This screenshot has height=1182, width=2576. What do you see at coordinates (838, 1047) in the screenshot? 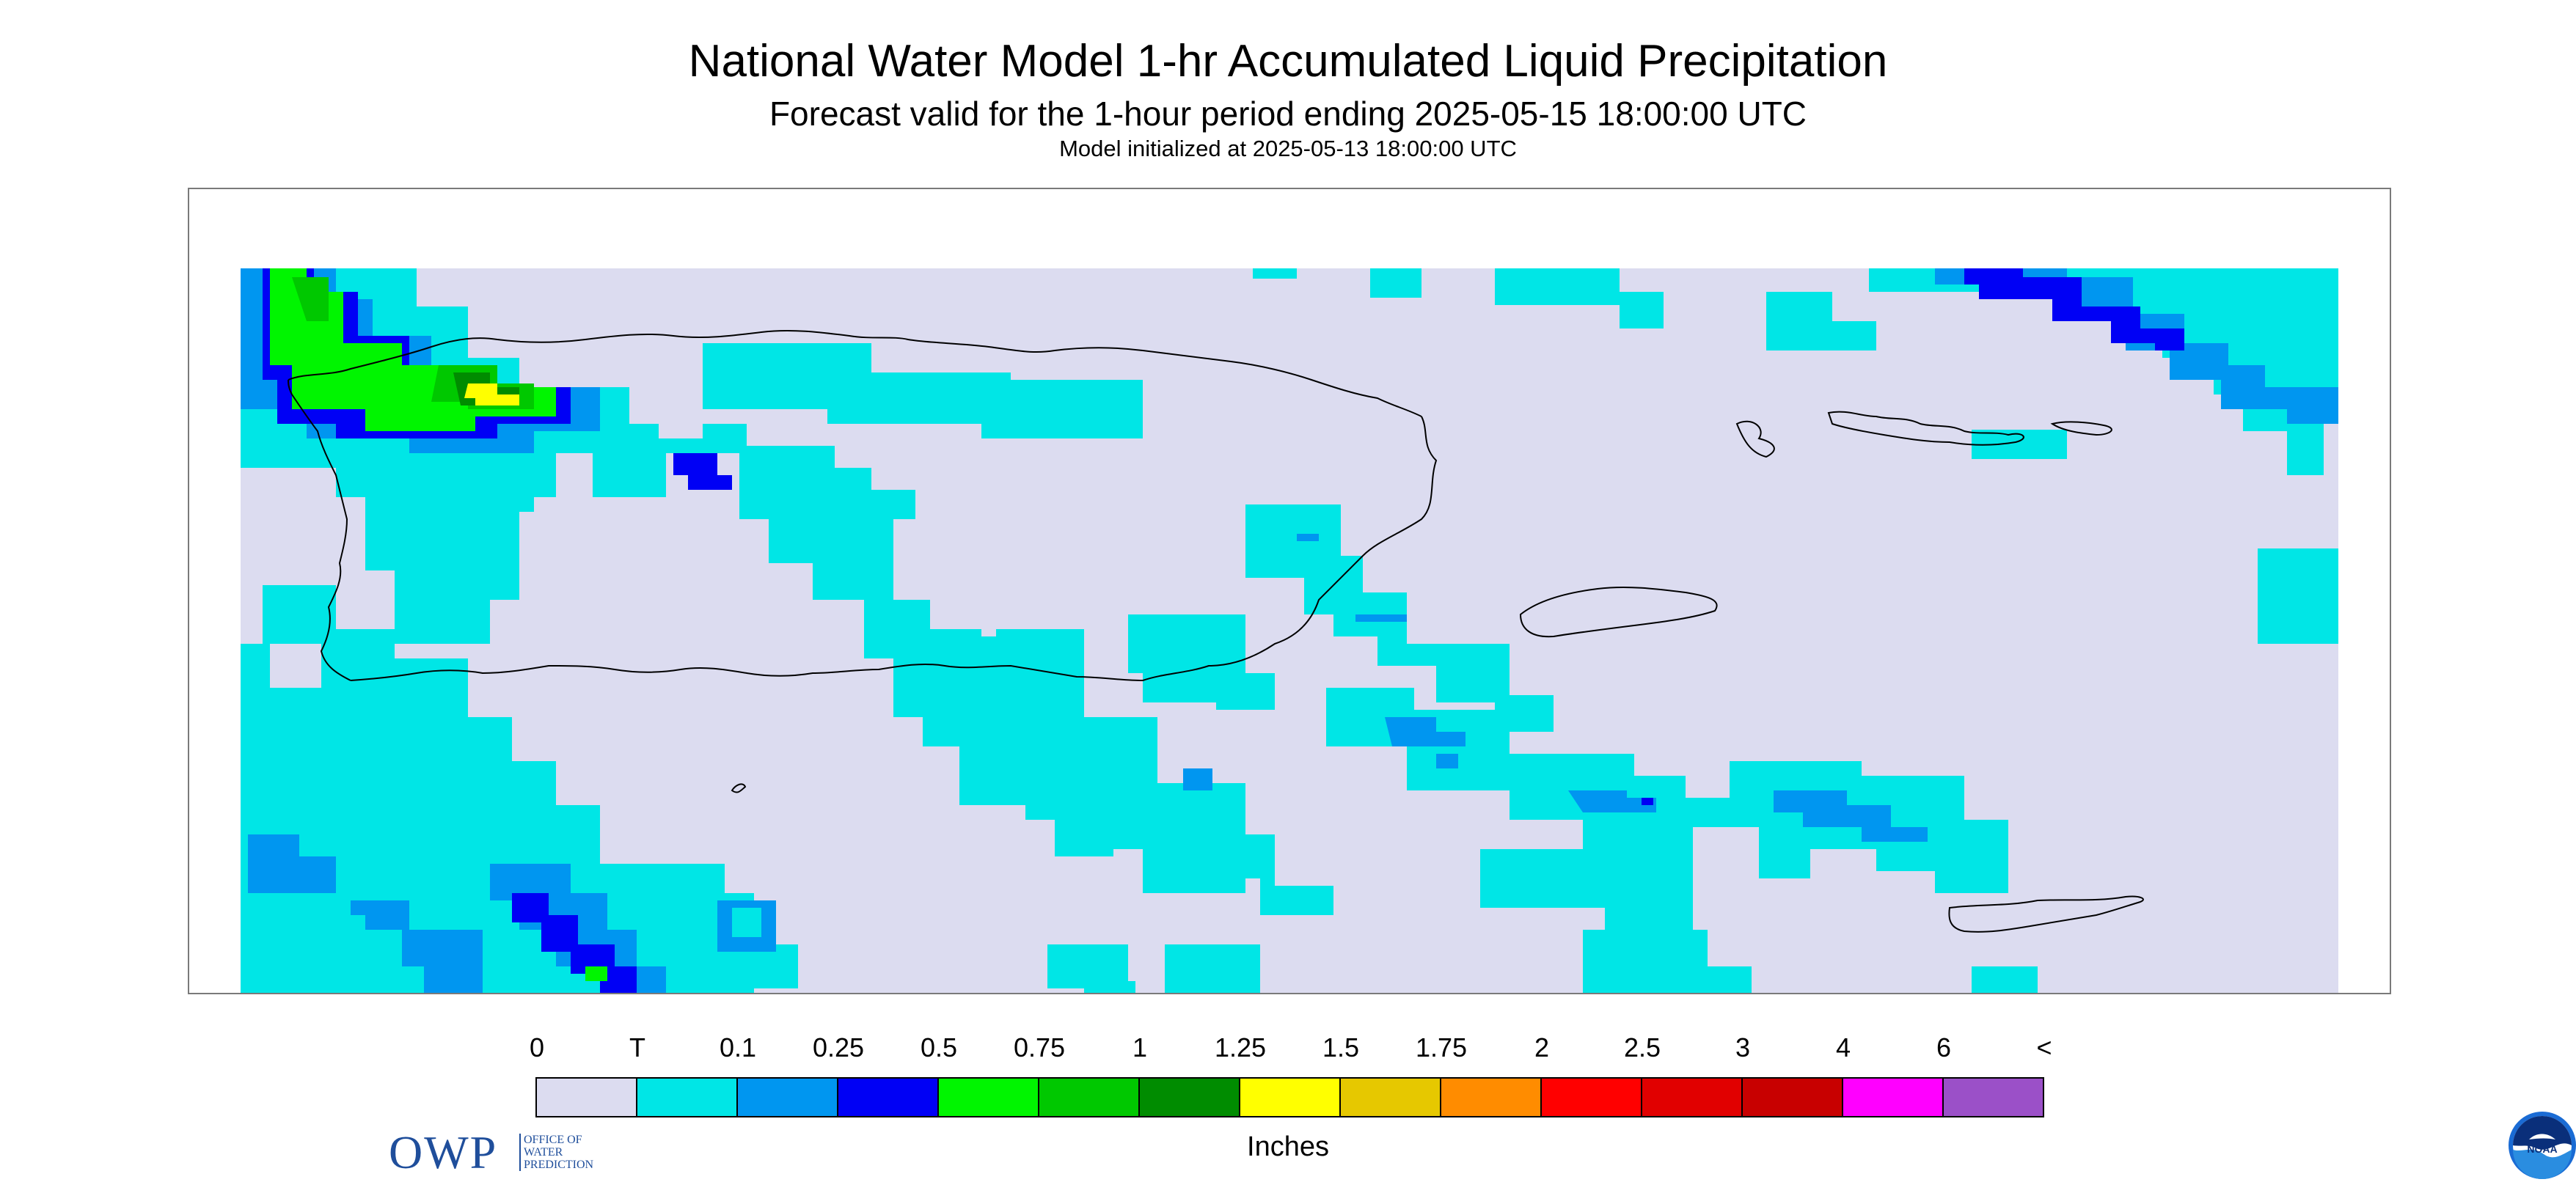
I see `colorbar-tick-label: 0.25` at bounding box center [838, 1047].